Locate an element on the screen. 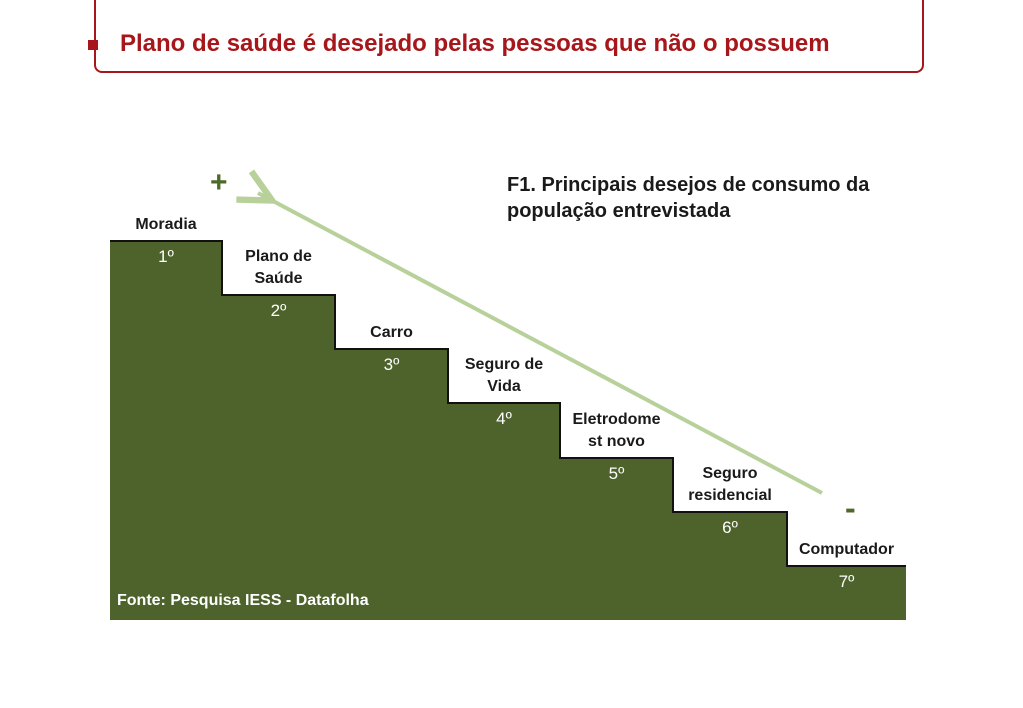 Image resolution: width=1023 pixels, height=708 pixels. step-label-1-line-1: Moradia is located at coordinates (166, 224).